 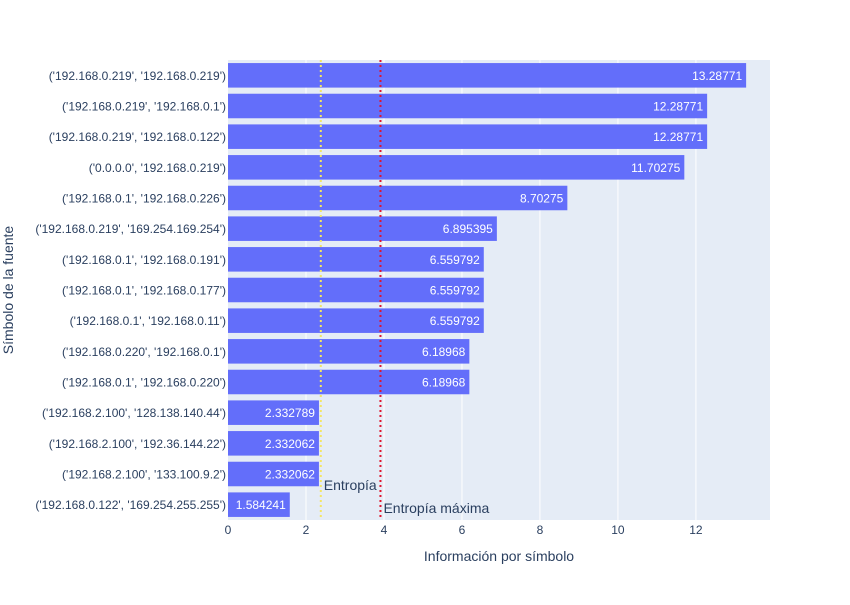 What do you see at coordinates (468, 229) in the screenshot?
I see `bar-value-label: 6.895395` at bounding box center [468, 229].